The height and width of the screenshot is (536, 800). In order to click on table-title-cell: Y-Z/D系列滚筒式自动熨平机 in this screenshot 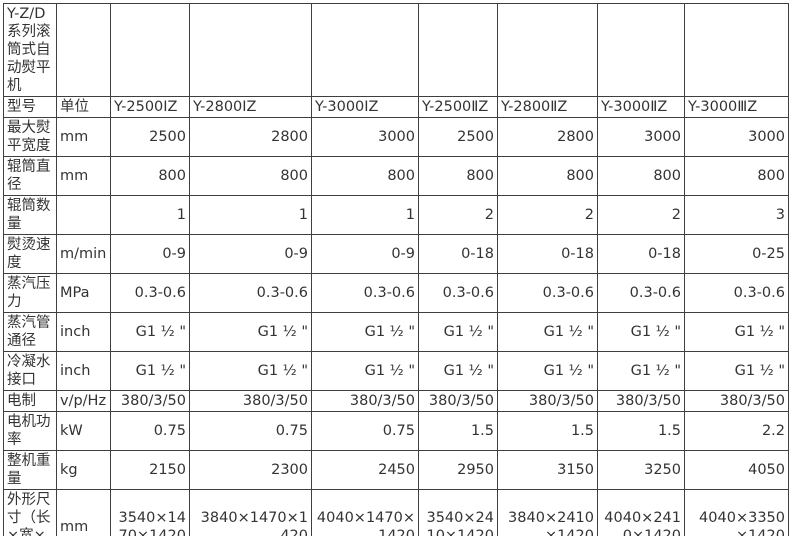, I will do `click(30, 50)`.